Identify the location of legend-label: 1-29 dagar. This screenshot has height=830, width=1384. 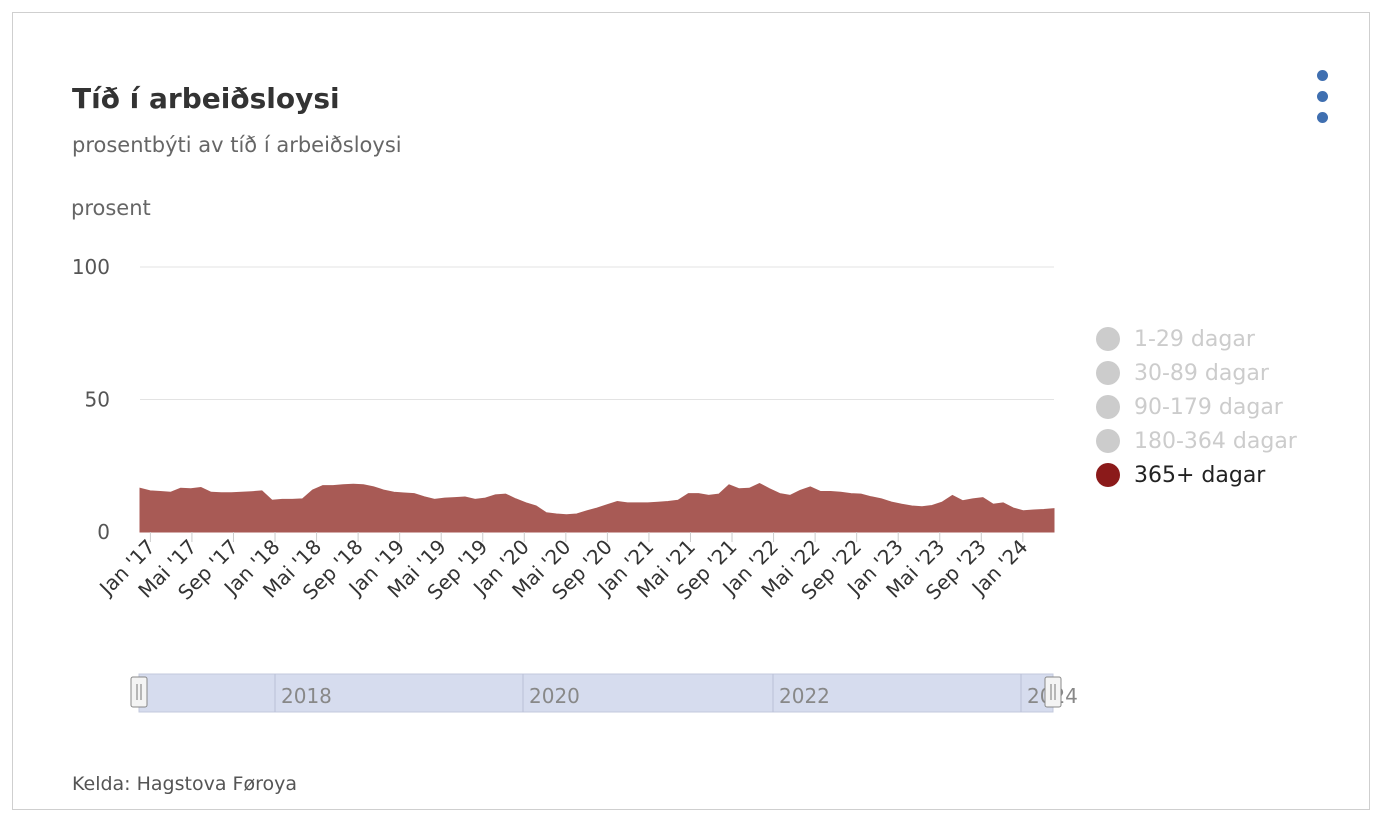
(1194, 339).